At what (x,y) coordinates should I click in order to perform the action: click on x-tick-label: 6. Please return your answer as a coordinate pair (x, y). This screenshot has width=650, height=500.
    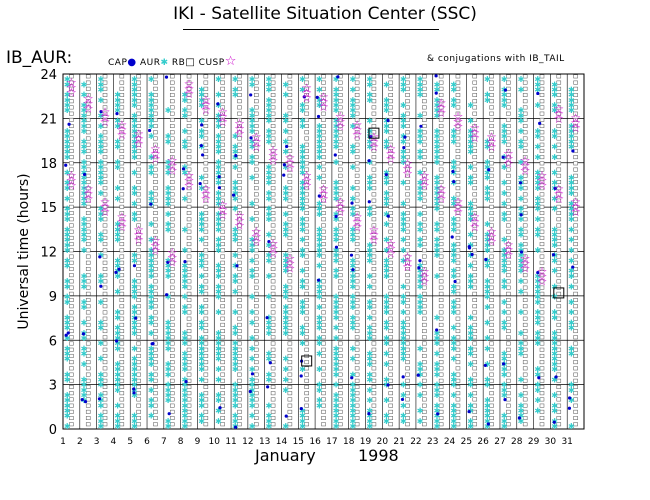
    Looking at the image, I should click on (147, 442).